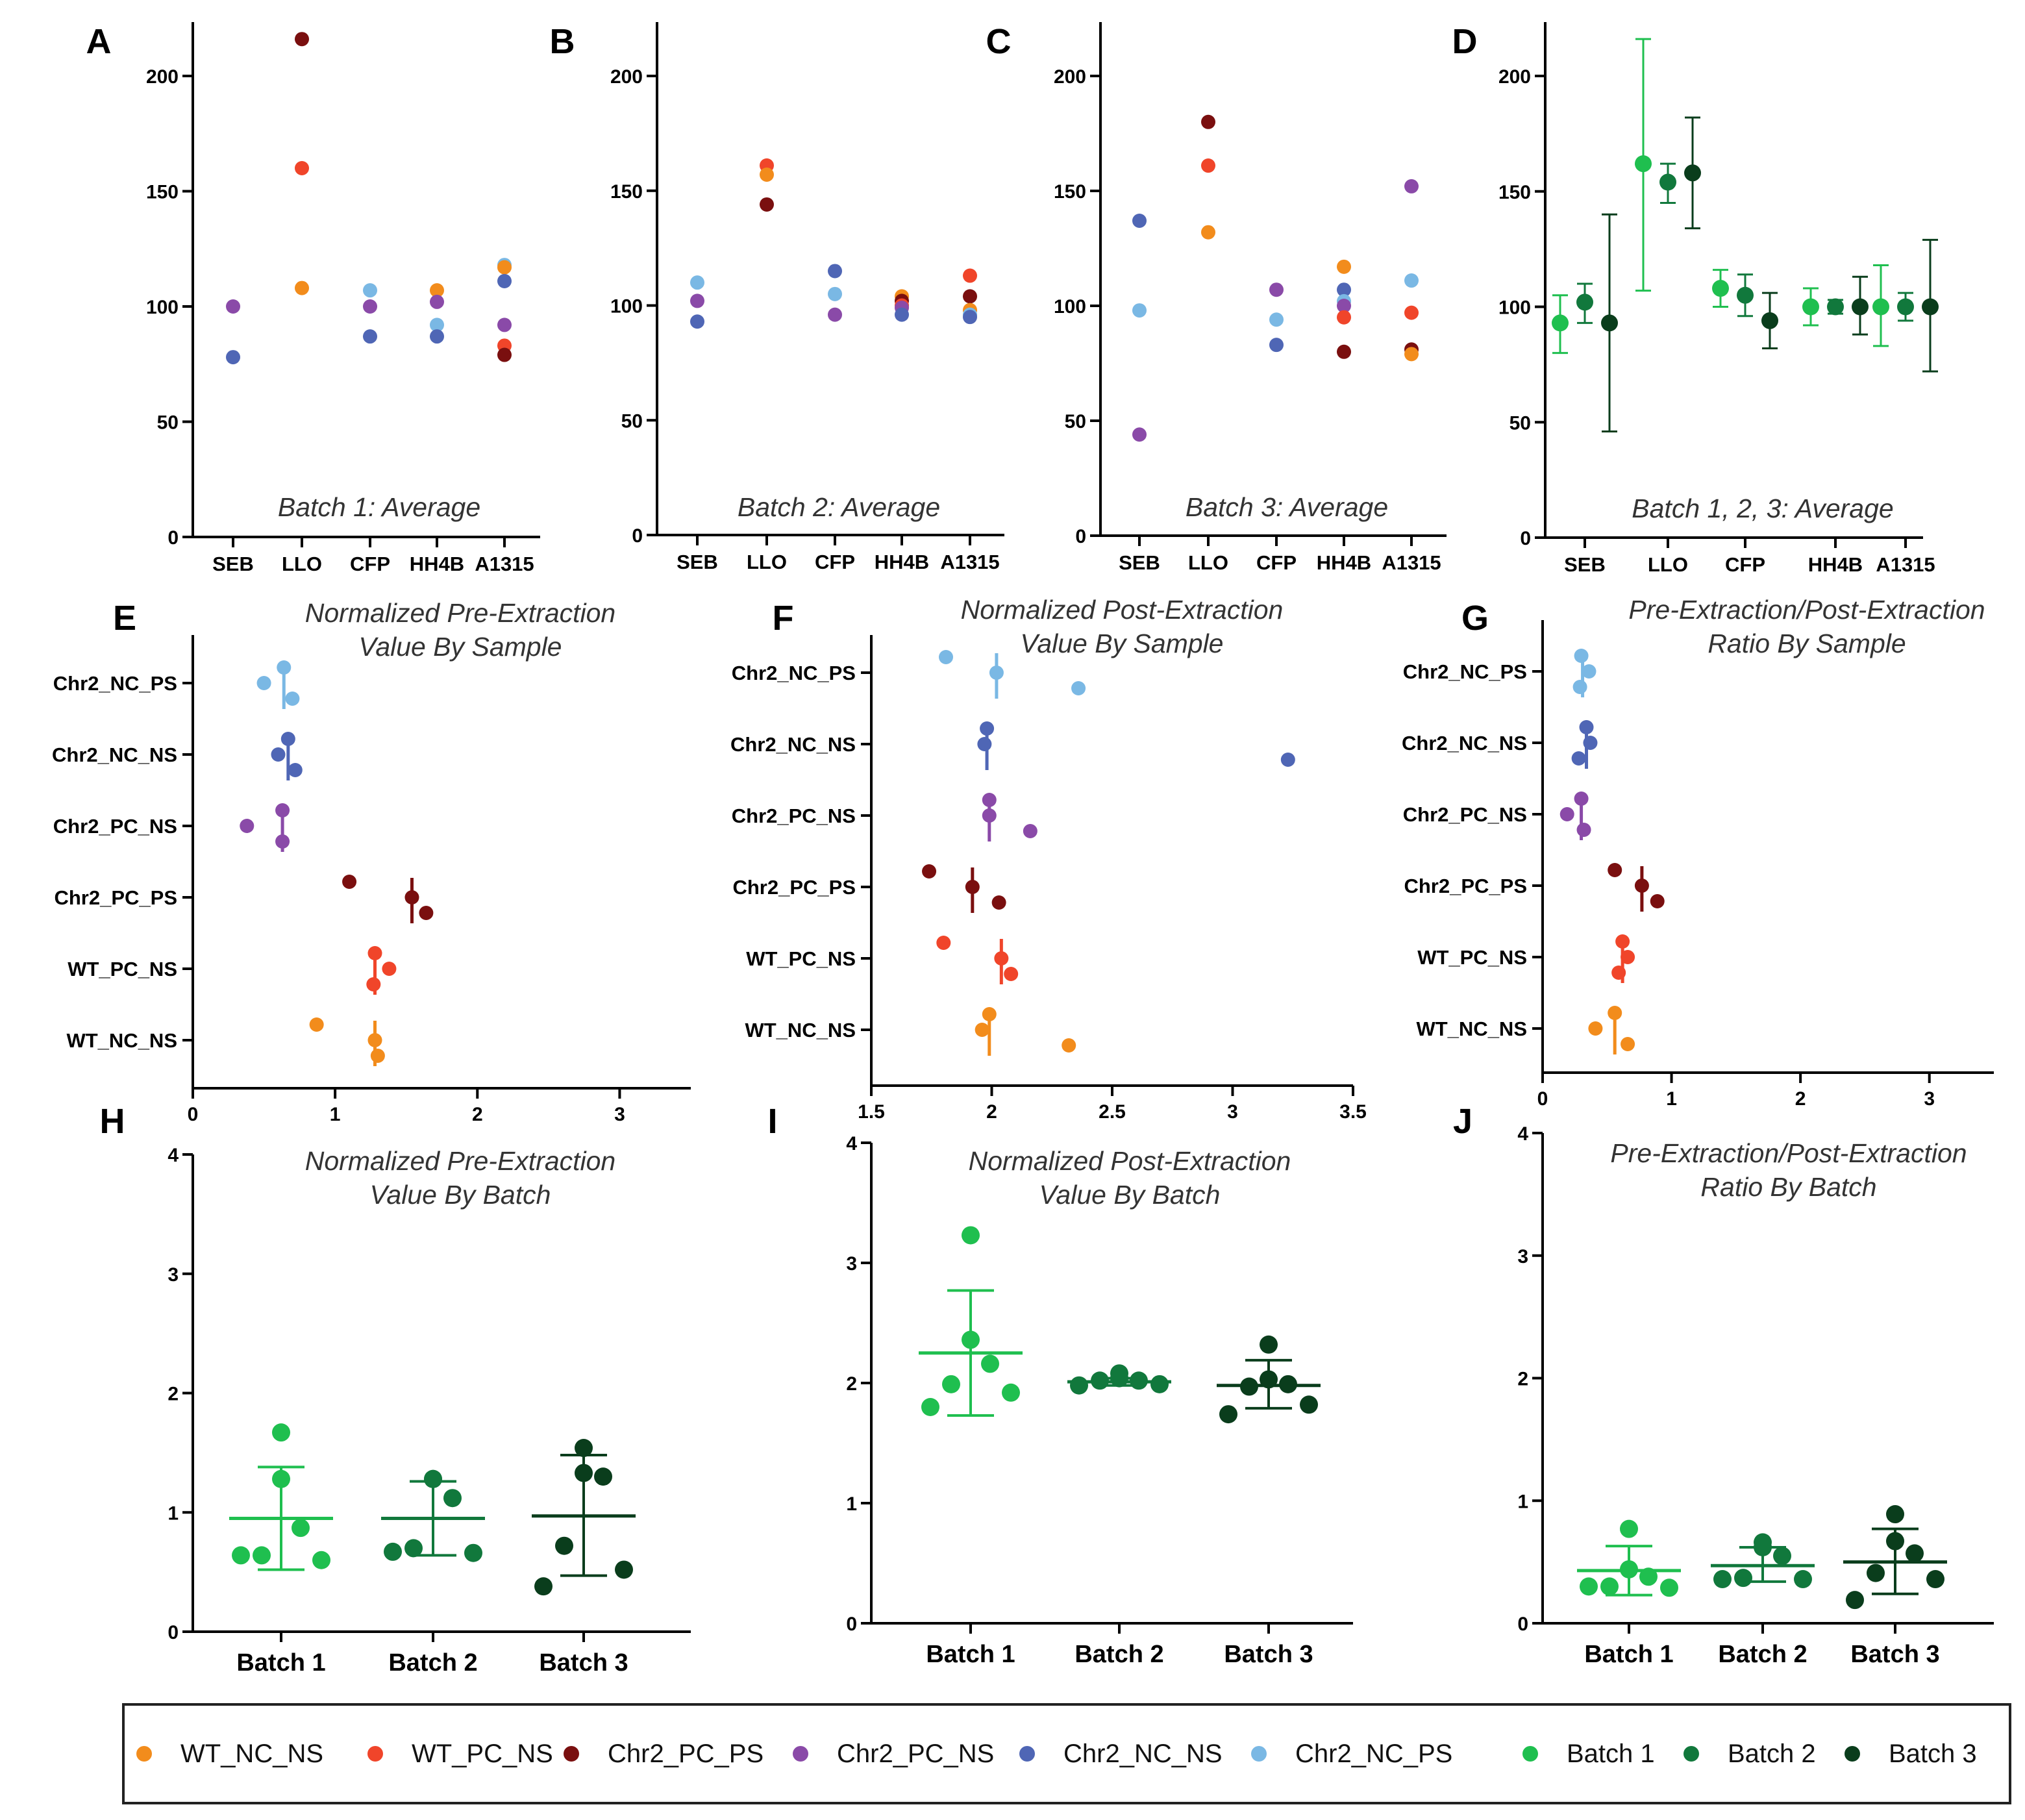 The width and height of the screenshot is (2025, 1820). What do you see at coordinates (620, 1114) in the screenshot?
I see `x-tick-label: 3` at bounding box center [620, 1114].